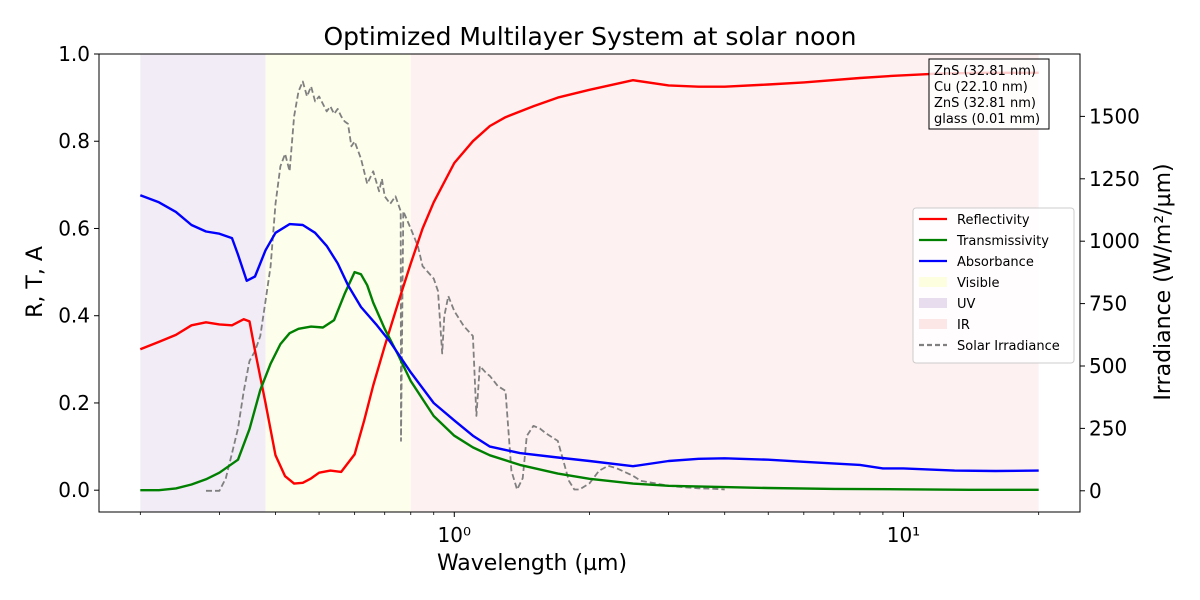 Image resolution: width=1200 pixels, height=600 pixels. I want to click on x-axis-title: Wavelength (µm), so click(532, 563).